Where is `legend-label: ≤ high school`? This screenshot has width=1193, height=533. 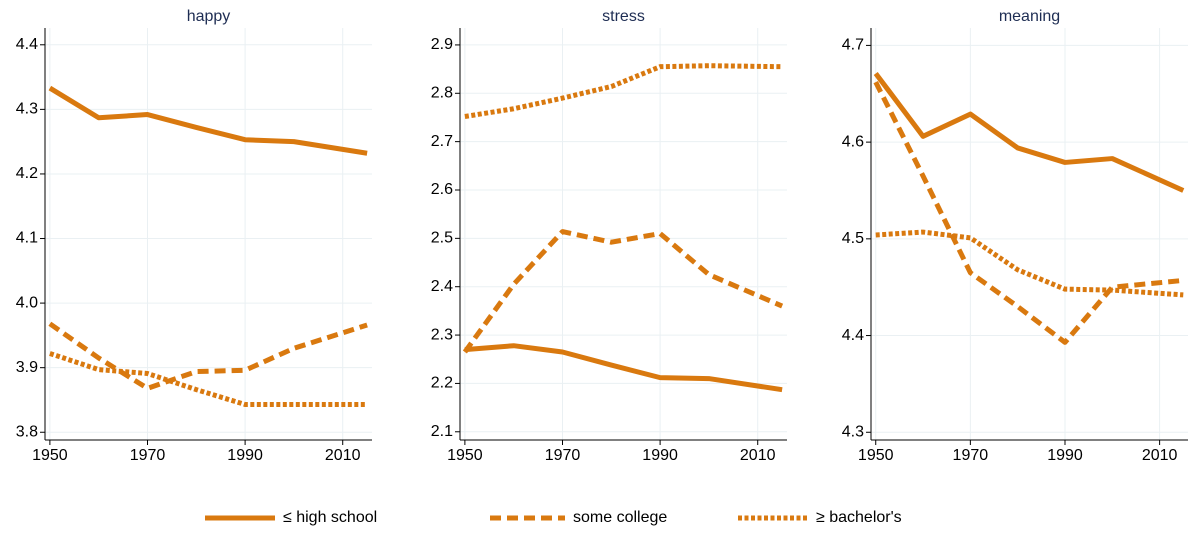
legend-label: ≤ high school is located at coordinates (330, 517).